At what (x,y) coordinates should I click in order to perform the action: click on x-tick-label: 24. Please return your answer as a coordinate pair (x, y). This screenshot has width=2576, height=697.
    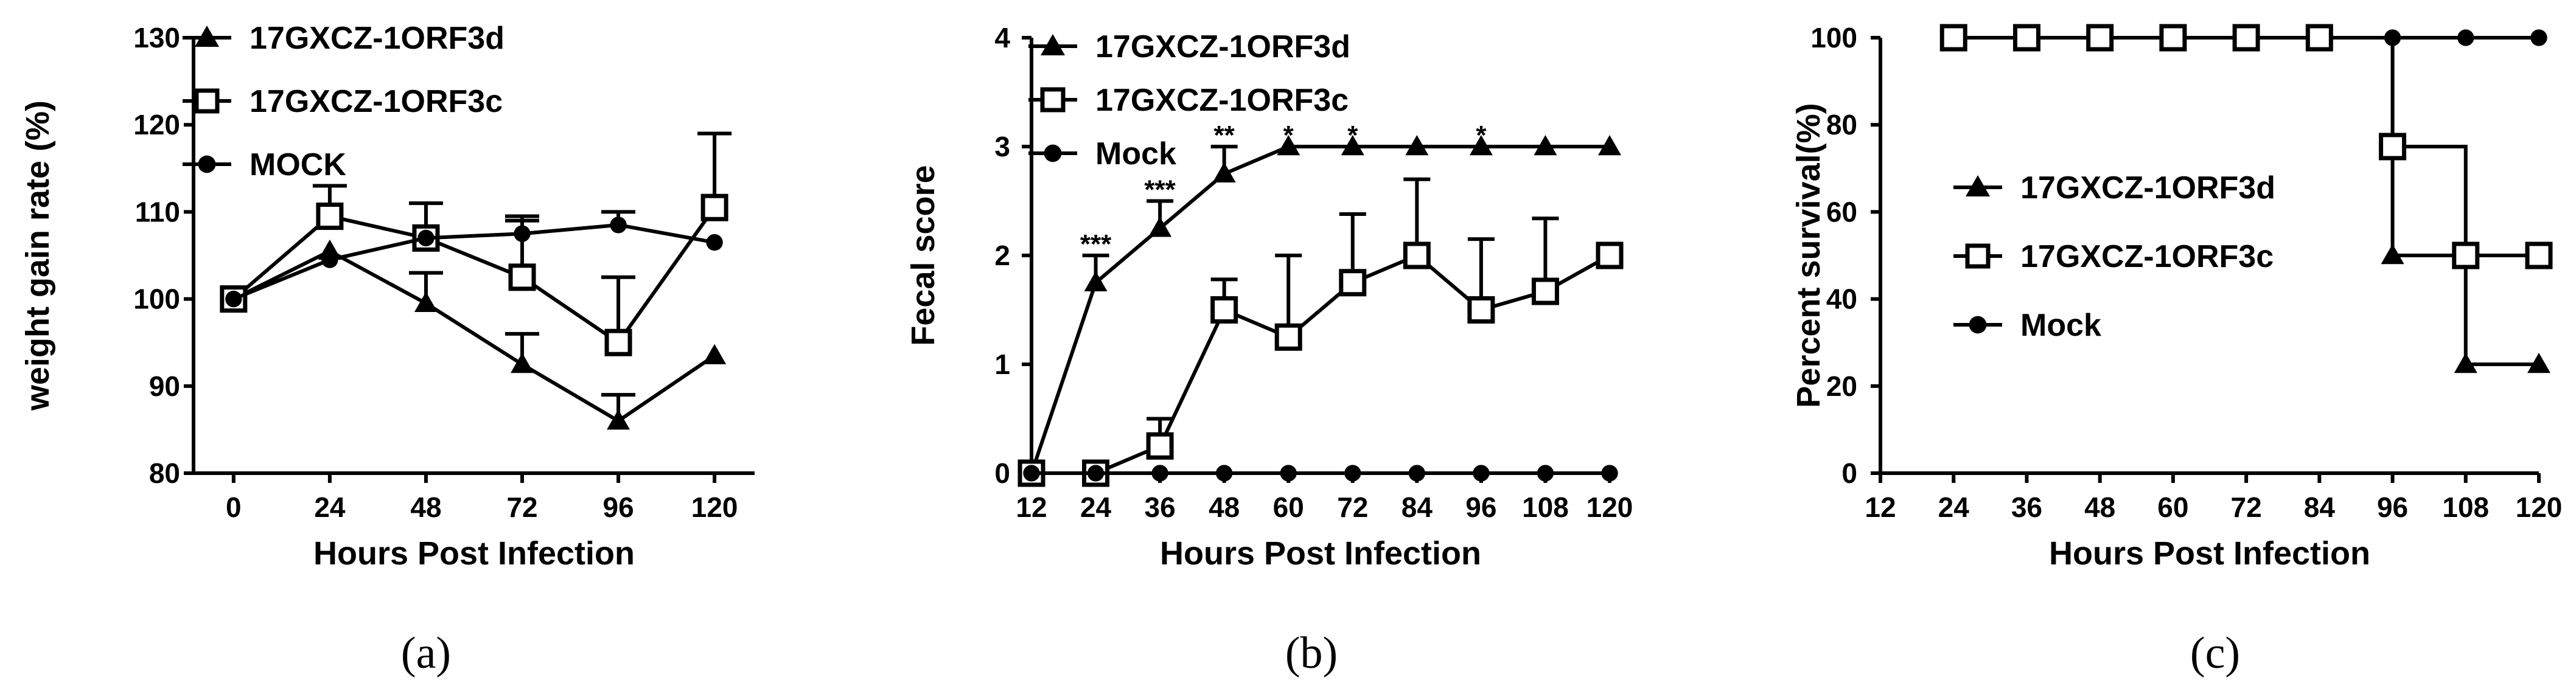
    Looking at the image, I should click on (330, 507).